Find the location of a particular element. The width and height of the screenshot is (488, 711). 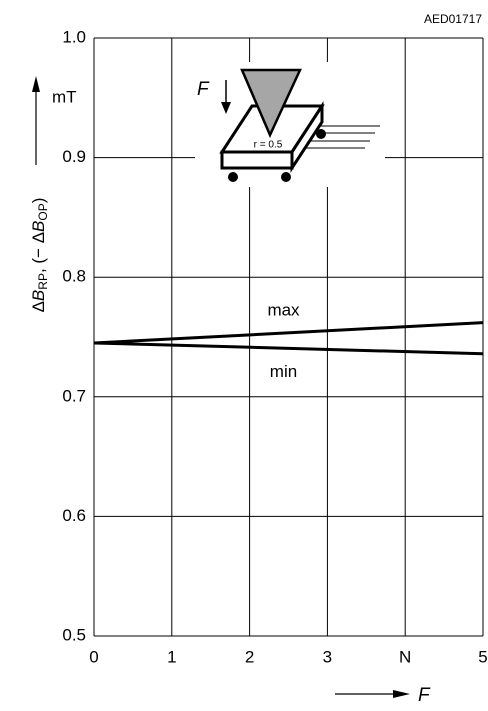

y-tick-label: 1.0 is located at coordinates (74, 36).